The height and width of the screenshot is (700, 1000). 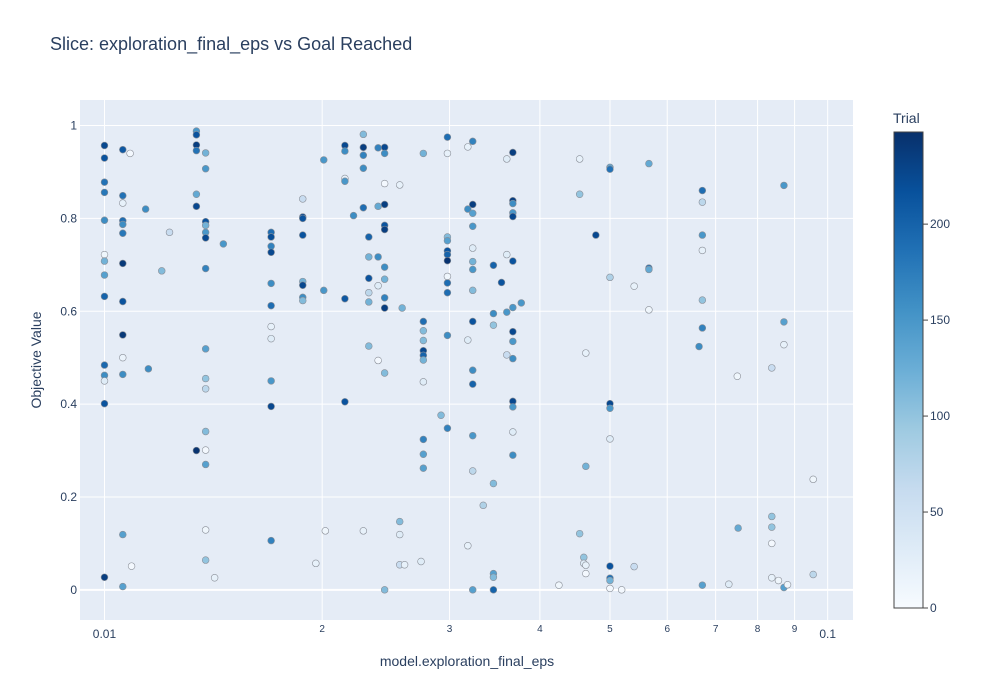 I want to click on y-axis-ticks: 0 0.2 0.4 0.6 0.8 1, so click(x=68, y=358).